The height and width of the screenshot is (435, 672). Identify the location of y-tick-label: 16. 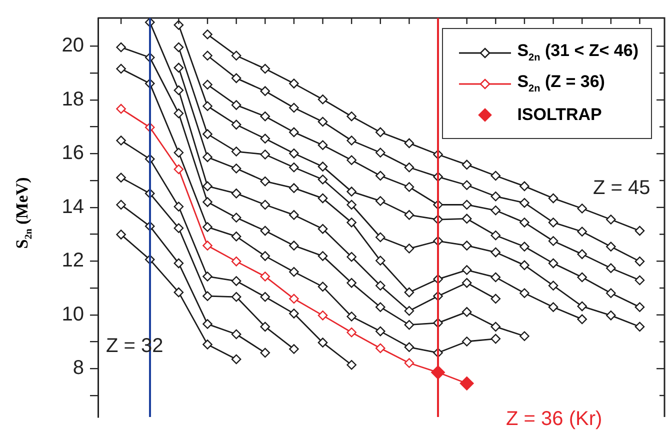
(73, 153).